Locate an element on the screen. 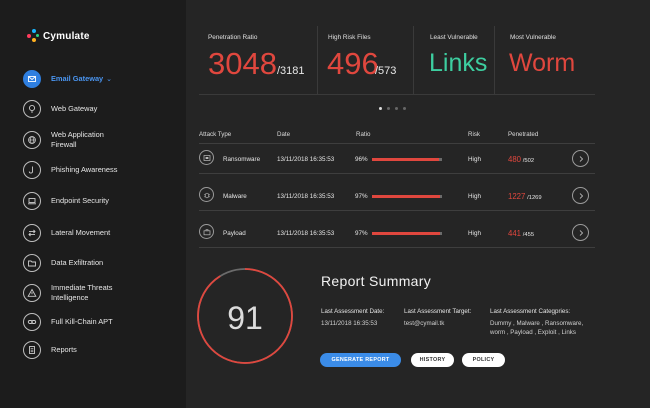 Image resolution: width=650 pixels, height=408 pixels. table-header-divider is located at coordinates (397, 143).